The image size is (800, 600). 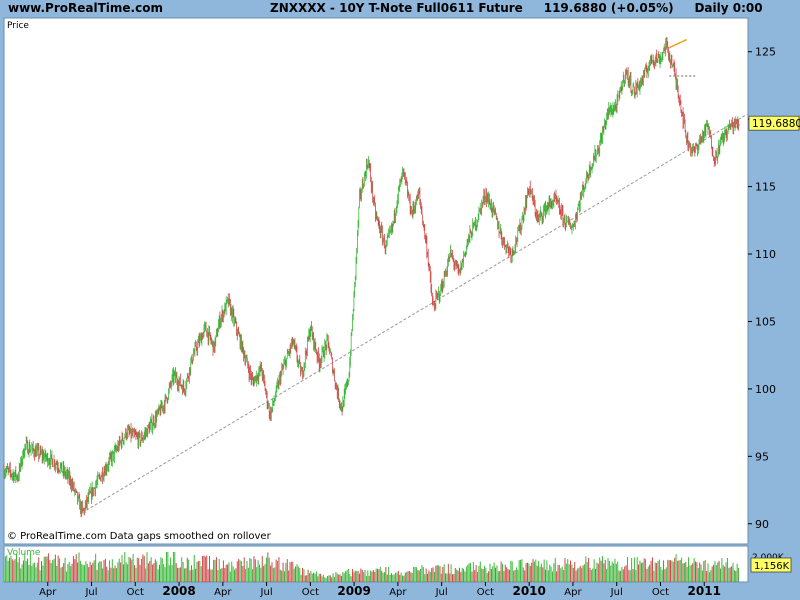 What do you see at coordinates (711, 8) in the screenshot?
I see `timeframe: Daily` at bounding box center [711, 8].